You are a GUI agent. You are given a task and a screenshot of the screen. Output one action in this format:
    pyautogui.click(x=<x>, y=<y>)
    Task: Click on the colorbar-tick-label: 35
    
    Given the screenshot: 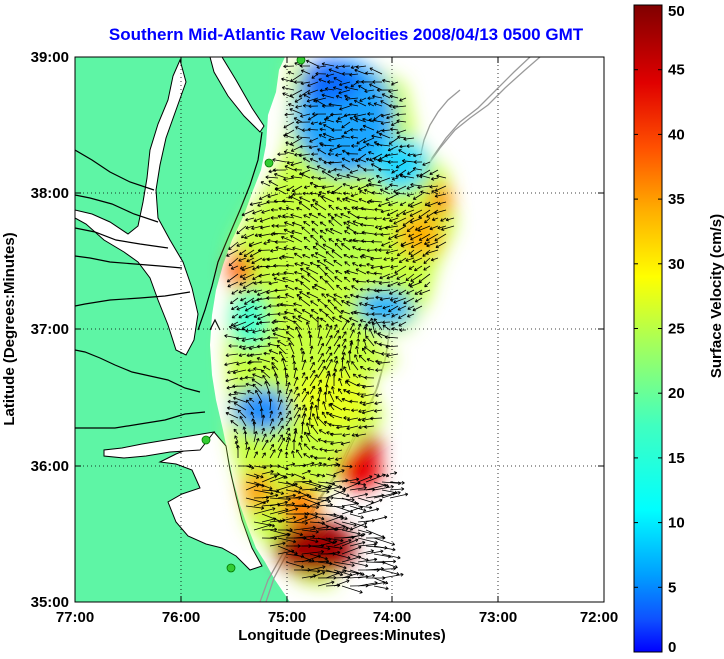 What is the action you would take?
    pyautogui.click(x=676, y=199)
    